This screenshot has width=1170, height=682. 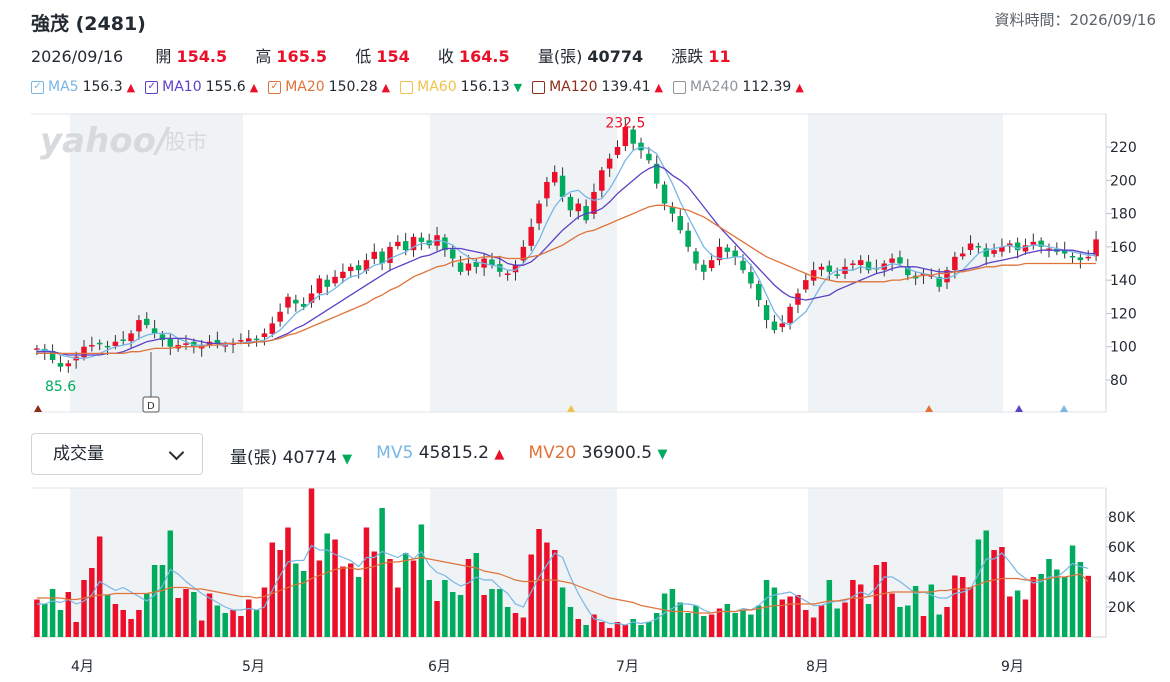 I want to click on watermark-brand: yahoo/, so click(x=105, y=141).